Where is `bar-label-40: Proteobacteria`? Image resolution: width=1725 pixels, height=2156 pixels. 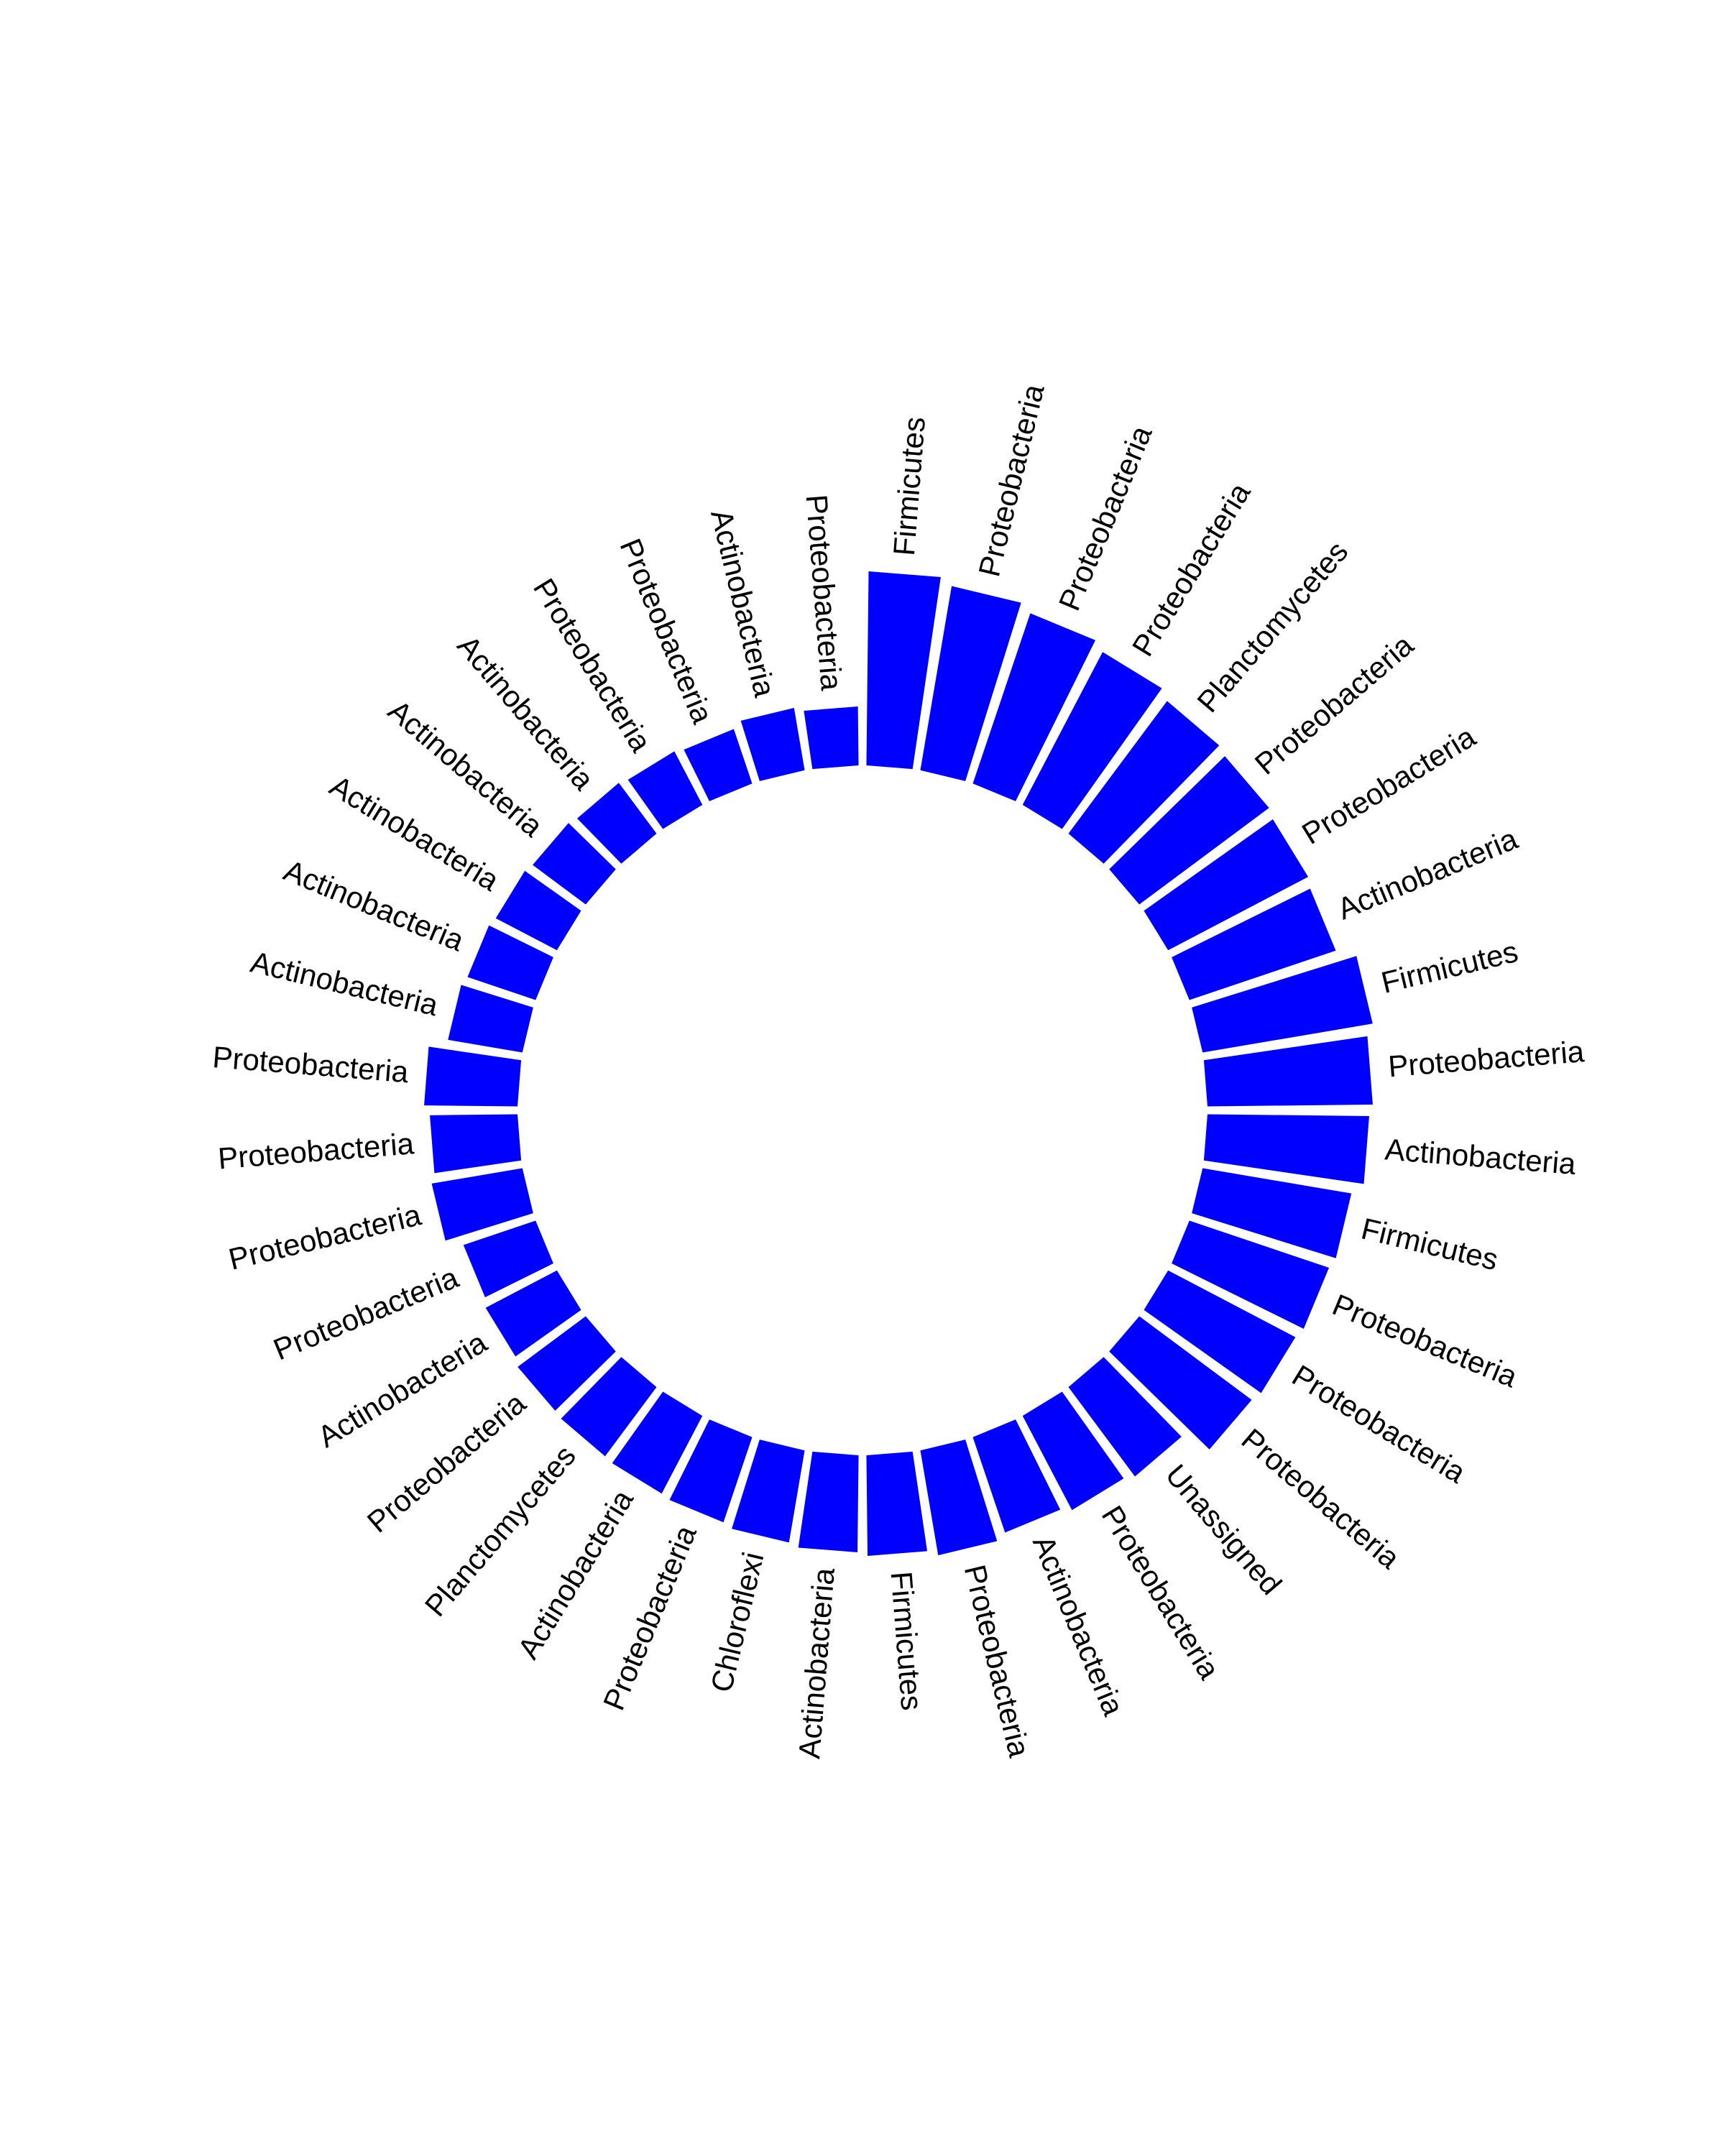 bar-label-40: Proteobacteria is located at coordinates (824, 592).